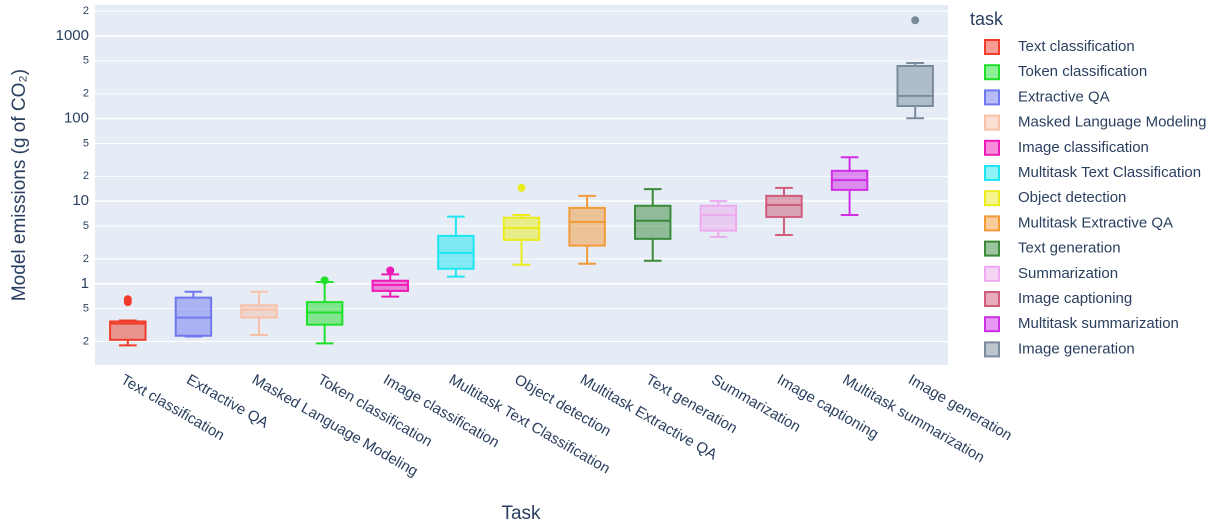 This screenshot has width=1222, height=530. What do you see at coordinates (1064, 96) in the screenshot?
I see `legend-label: Extractive QA` at bounding box center [1064, 96].